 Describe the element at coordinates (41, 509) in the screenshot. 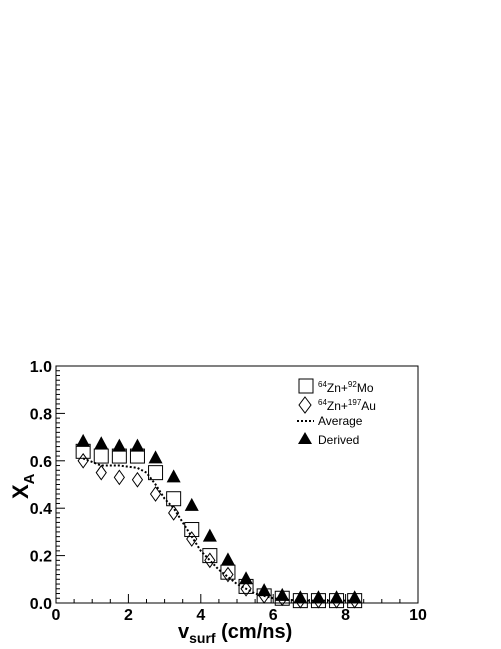

I see `y-tick-label: 0.4` at that location.